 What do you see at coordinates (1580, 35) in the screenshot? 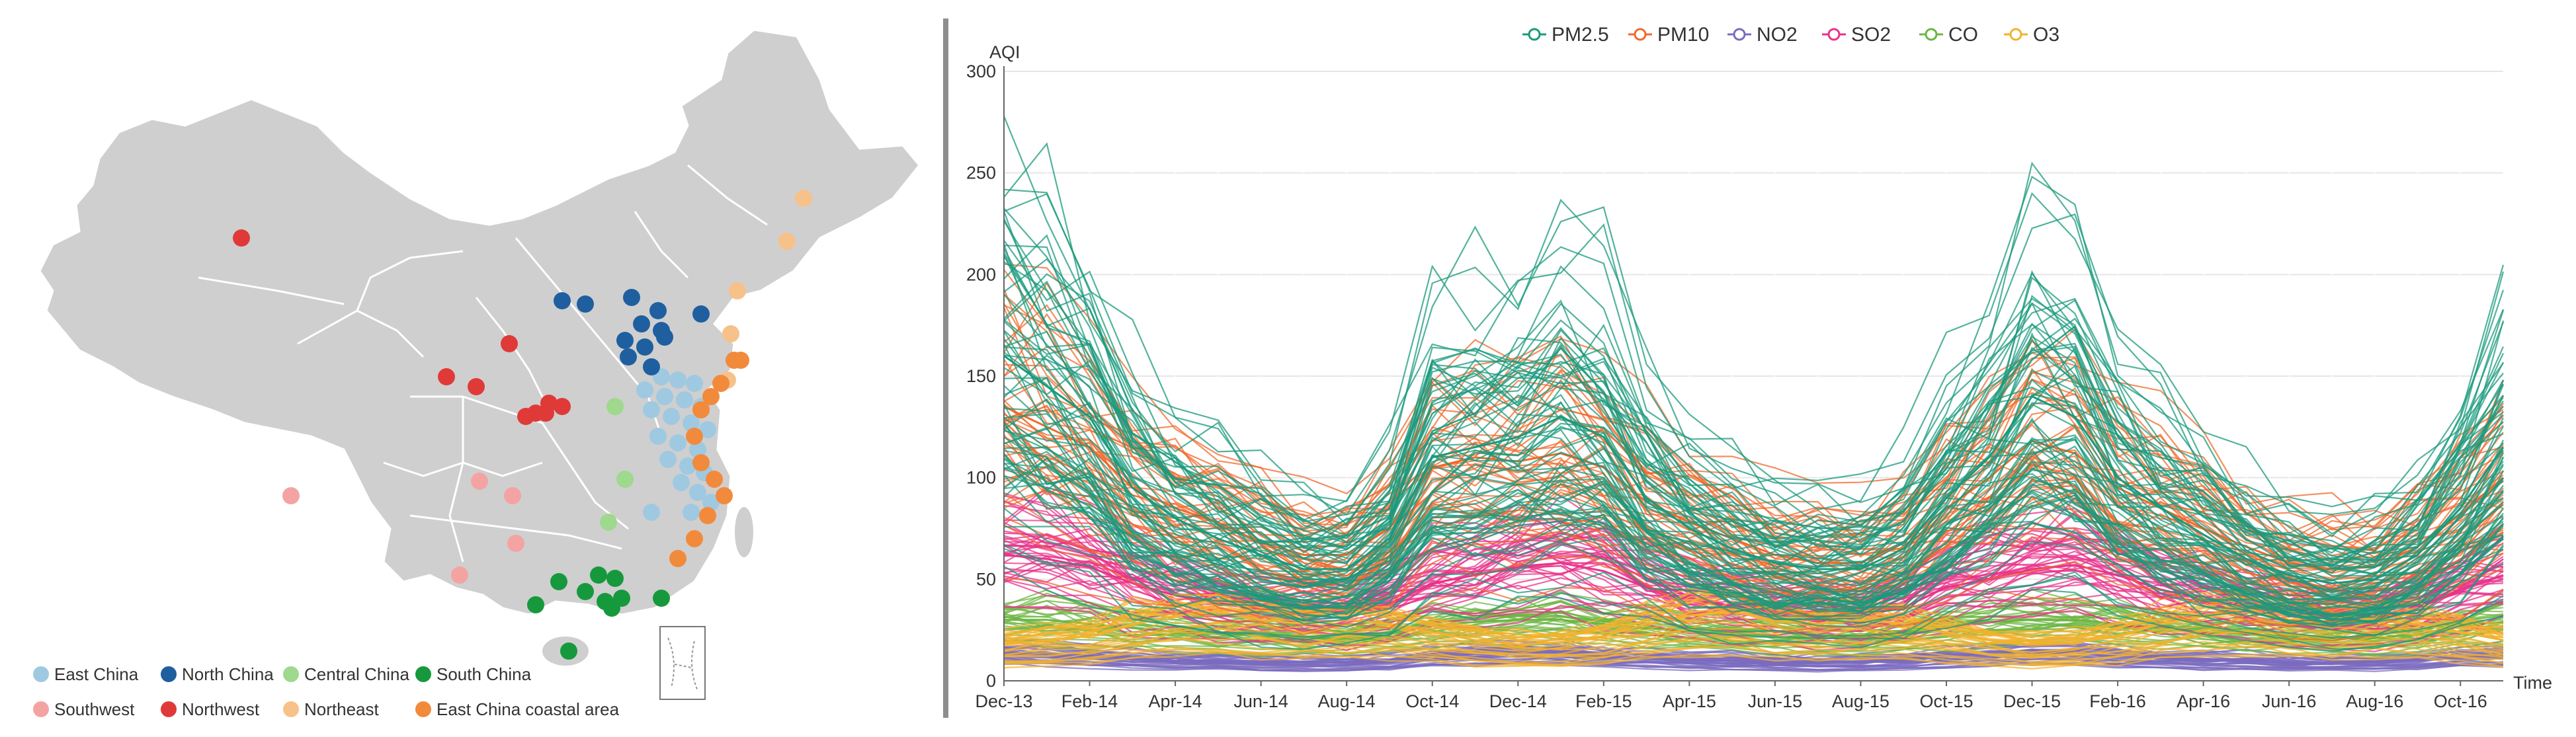
I see `legend-item-pm25: PM2.5` at bounding box center [1580, 35].